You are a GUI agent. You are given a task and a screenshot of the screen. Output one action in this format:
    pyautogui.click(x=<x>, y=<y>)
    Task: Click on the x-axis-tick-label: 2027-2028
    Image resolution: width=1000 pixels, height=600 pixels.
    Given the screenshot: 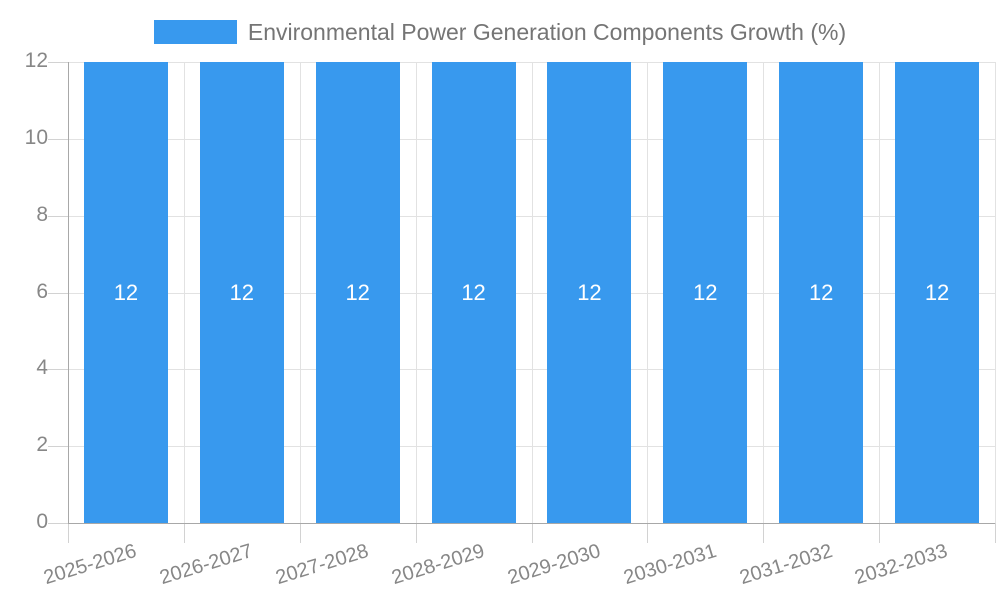 What is the action you would take?
    pyautogui.click(x=322, y=565)
    